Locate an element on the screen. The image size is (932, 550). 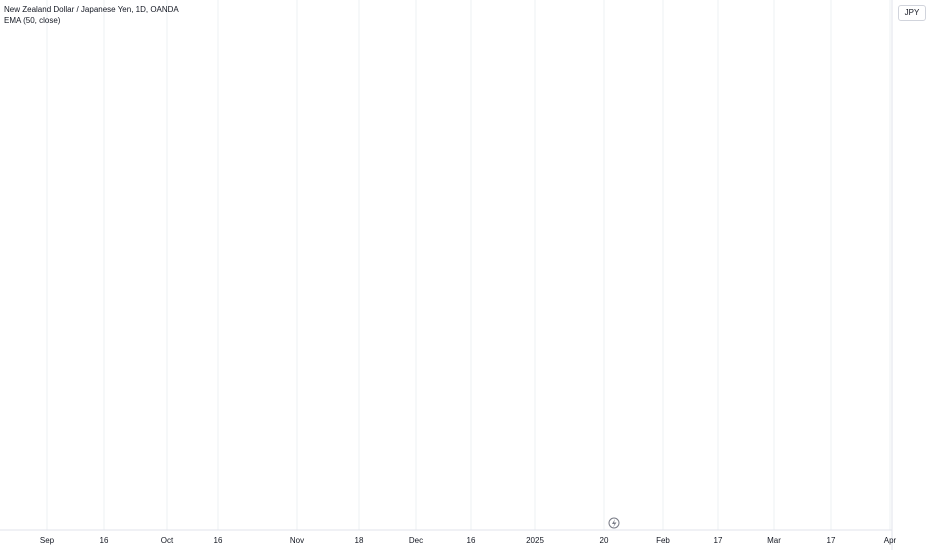
x-tick-label: 20 is located at coordinates (604, 540).